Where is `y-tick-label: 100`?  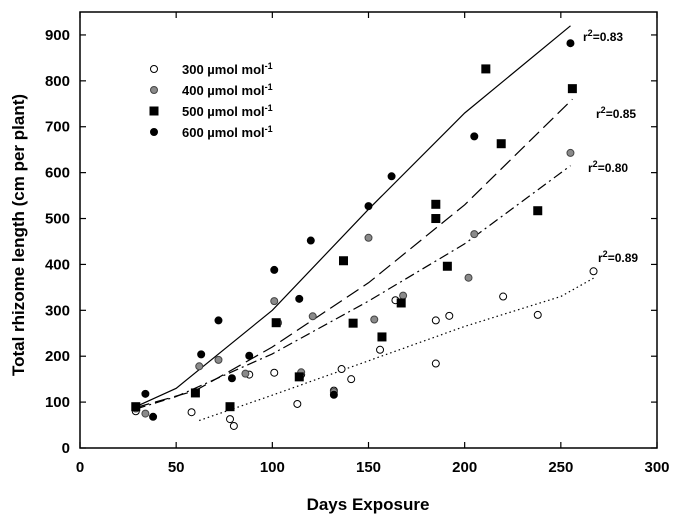 y-tick-label: 100 is located at coordinates (57, 402).